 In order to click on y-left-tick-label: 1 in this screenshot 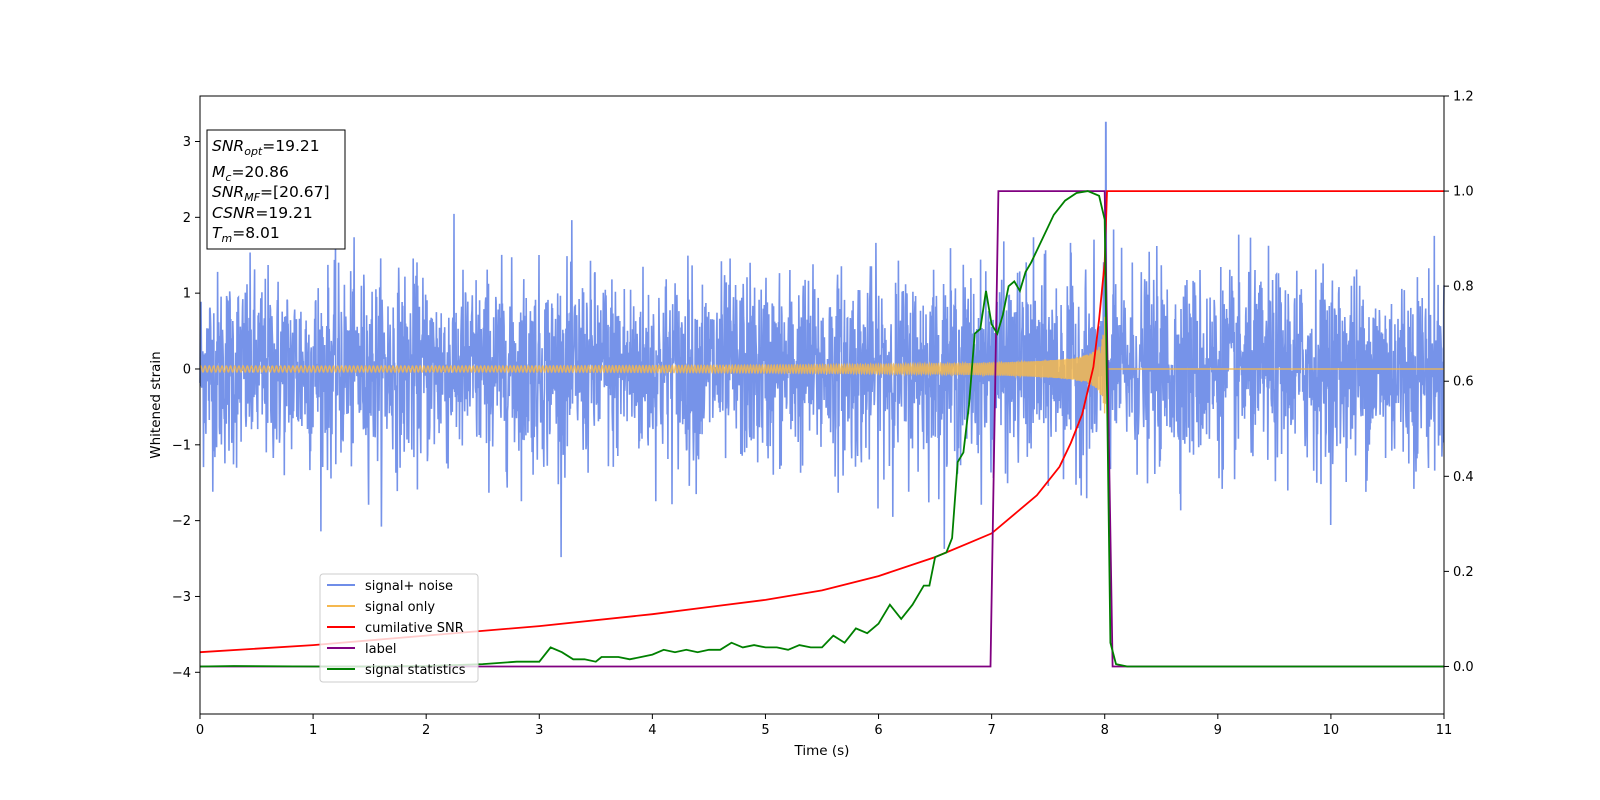, I will do `click(187, 294)`.